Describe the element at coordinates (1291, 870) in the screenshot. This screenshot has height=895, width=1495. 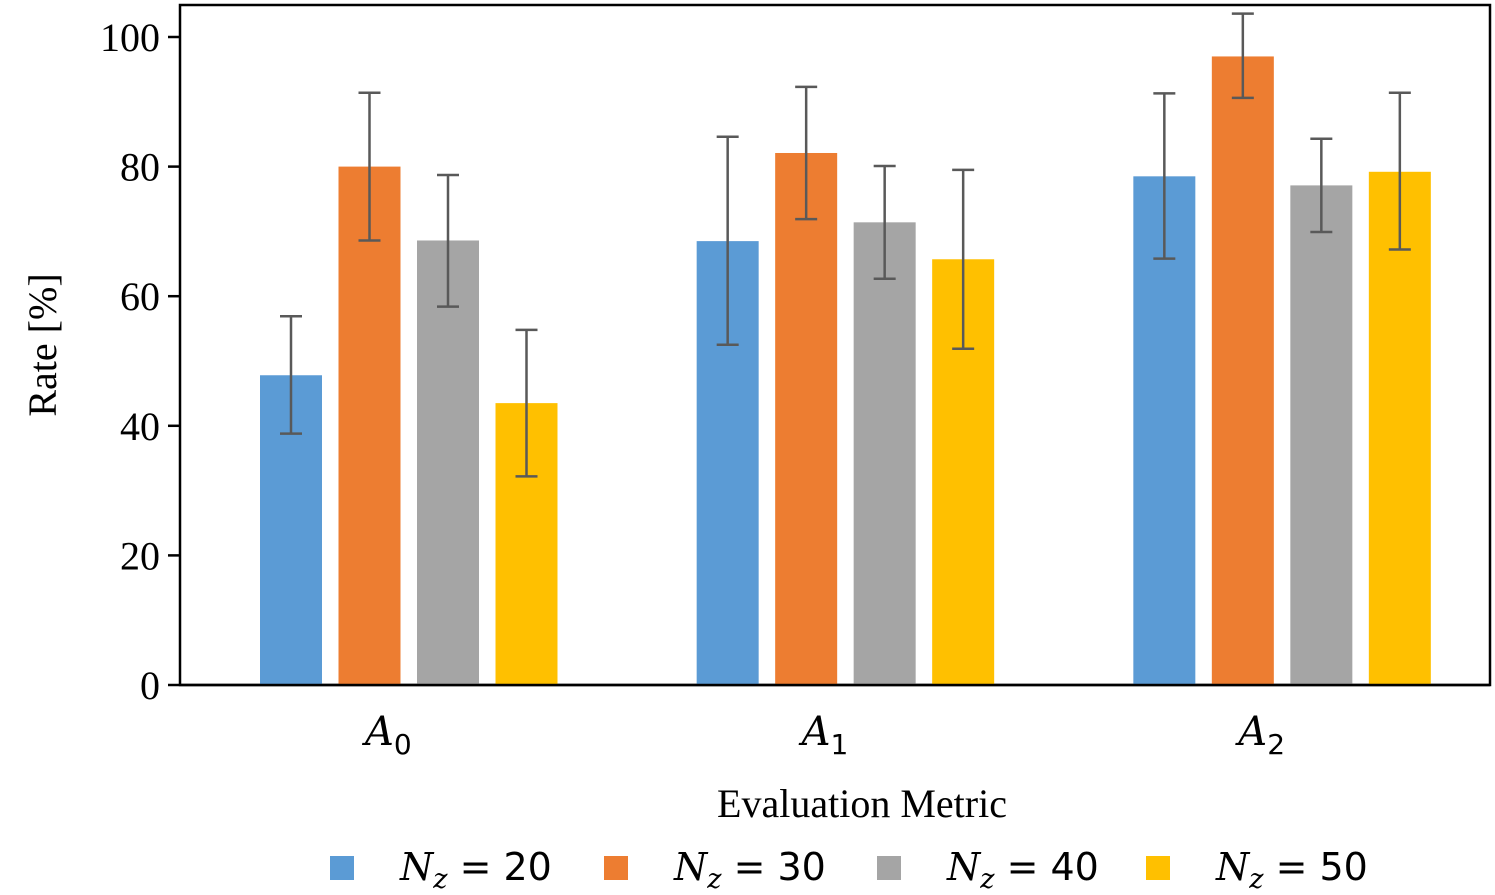
I see `legend-label: Nz = 50` at that location.